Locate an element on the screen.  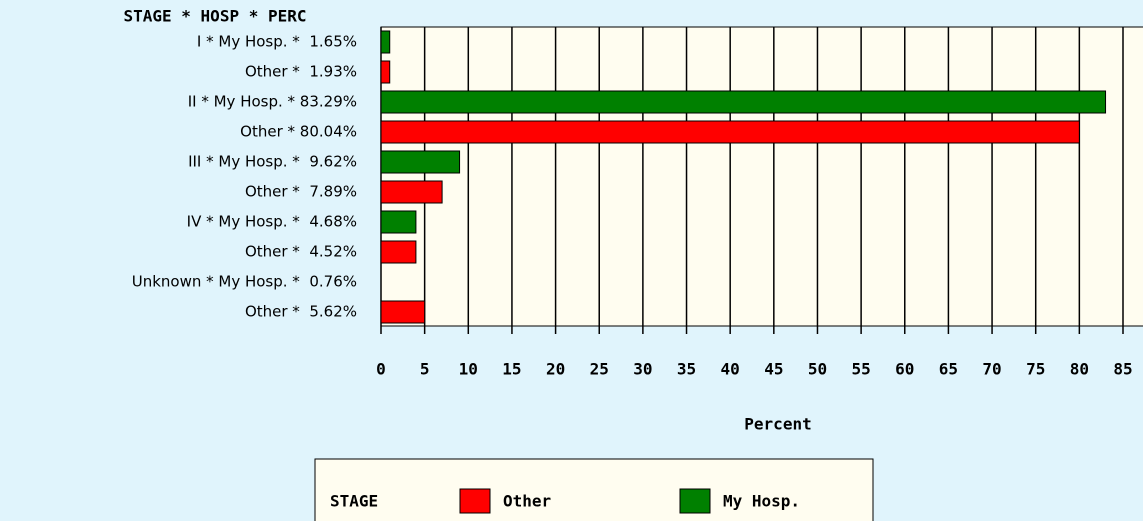
x-tick-label: 5 is located at coordinates (425, 369).